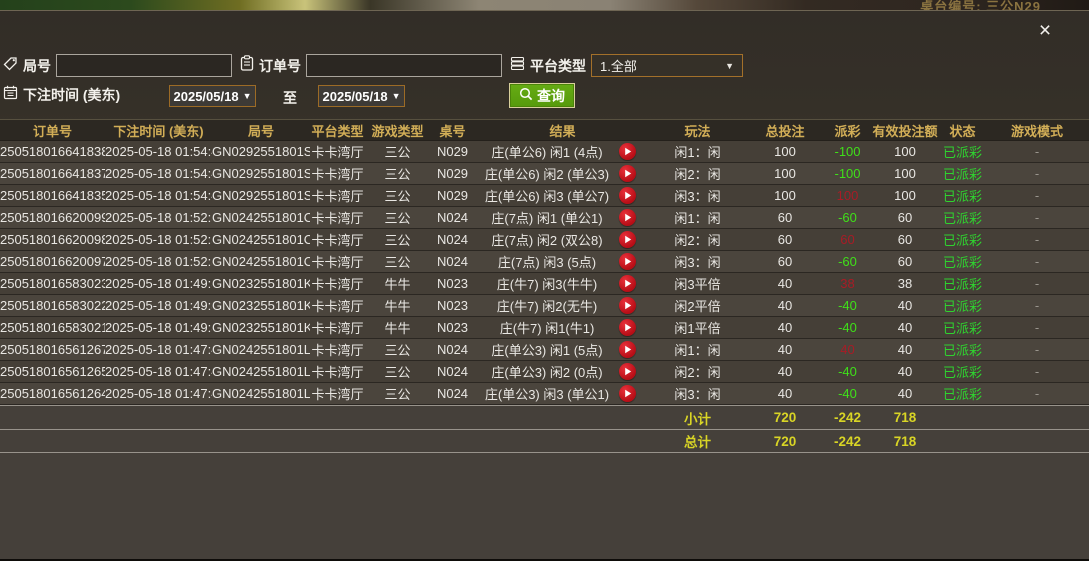  Describe the element at coordinates (158, 195) in the screenshot. I see `cell-time: 2025-05-18 01:54:45` at that location.